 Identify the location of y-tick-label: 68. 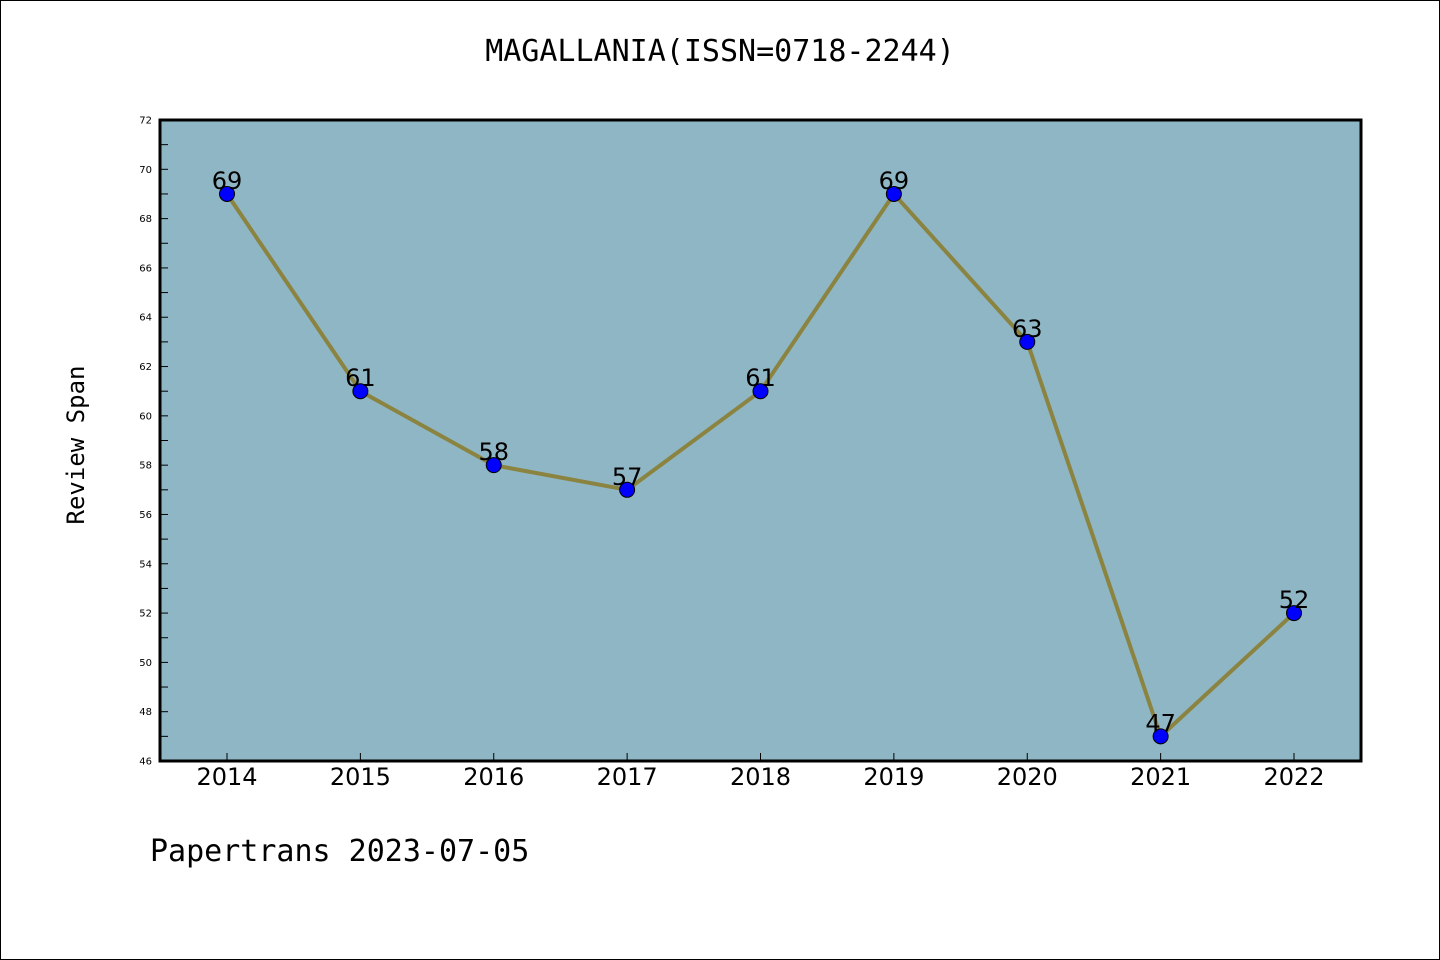
(145, 219).